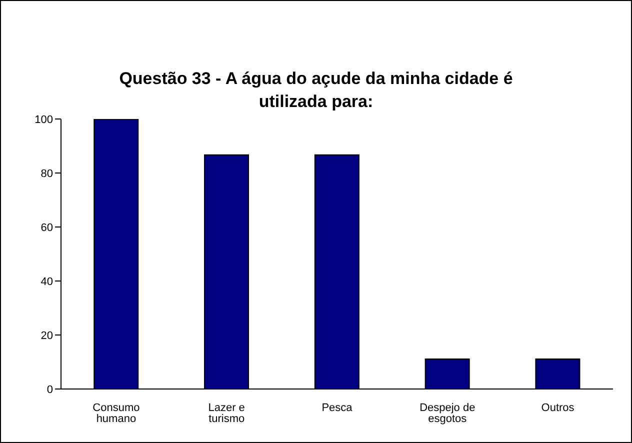 This screenshot has height=443, width=632. I want to click on x-tick-label: Outros, so click(558, 408).